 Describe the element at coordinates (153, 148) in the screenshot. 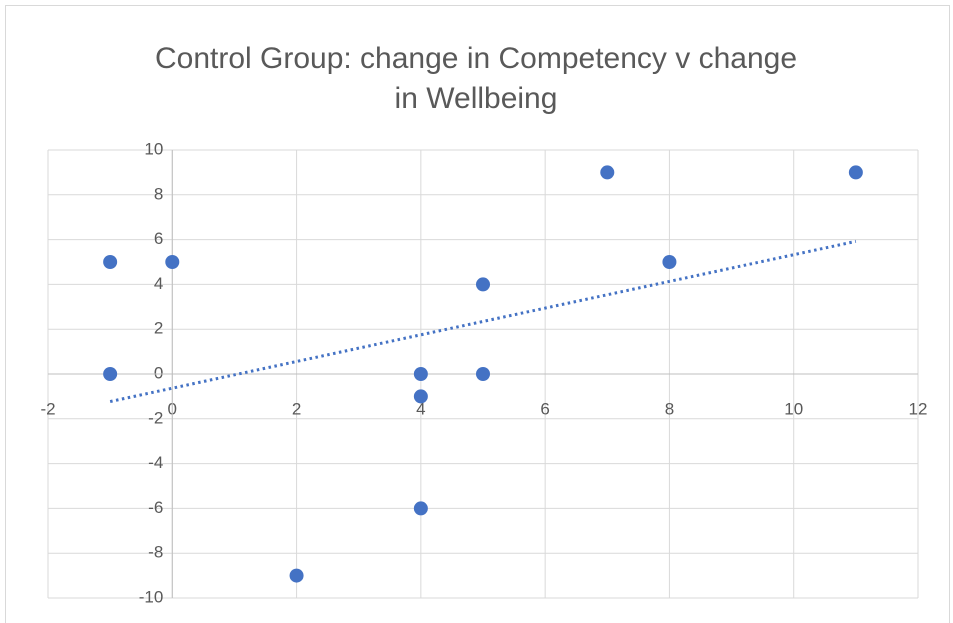

I see `y-tick-label: 10` at that location.